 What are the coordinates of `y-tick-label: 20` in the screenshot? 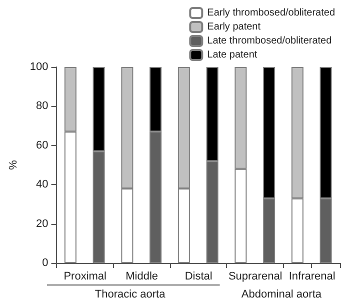 It's located at (42, 224).